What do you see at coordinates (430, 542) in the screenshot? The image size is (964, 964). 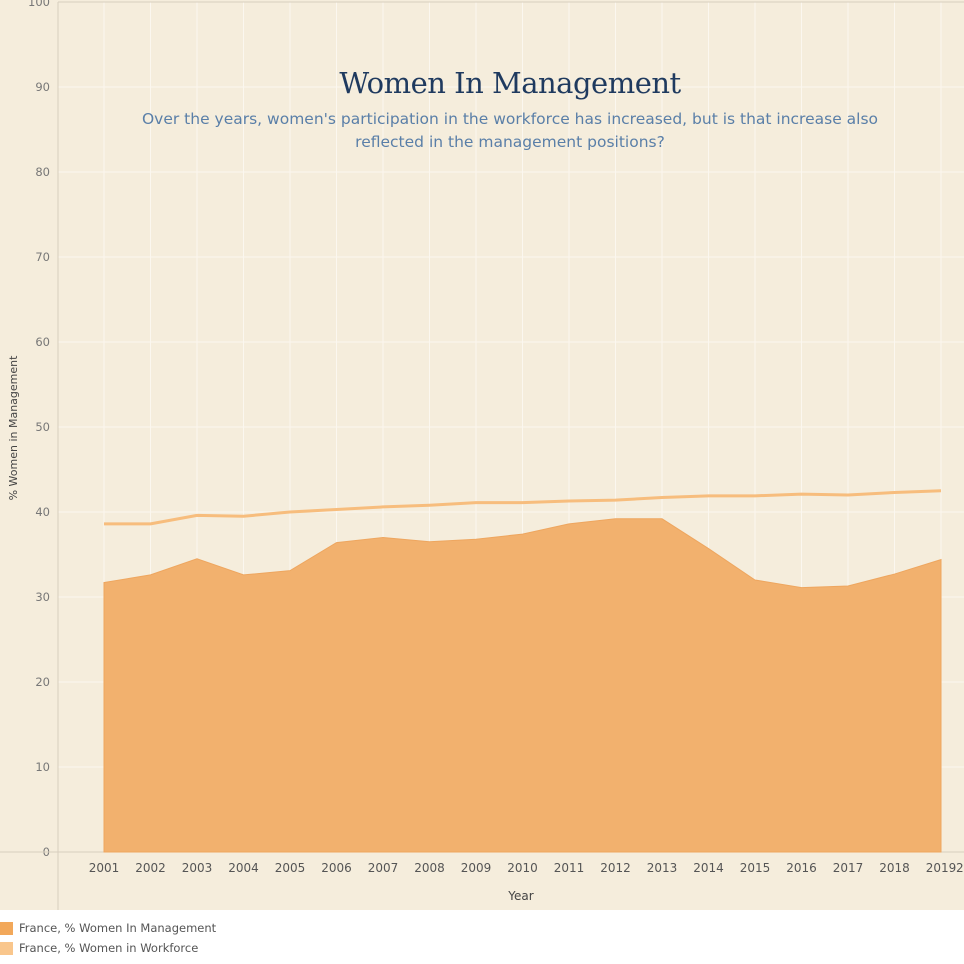 I see `point-management-2008` at bounding box center [430, 542].